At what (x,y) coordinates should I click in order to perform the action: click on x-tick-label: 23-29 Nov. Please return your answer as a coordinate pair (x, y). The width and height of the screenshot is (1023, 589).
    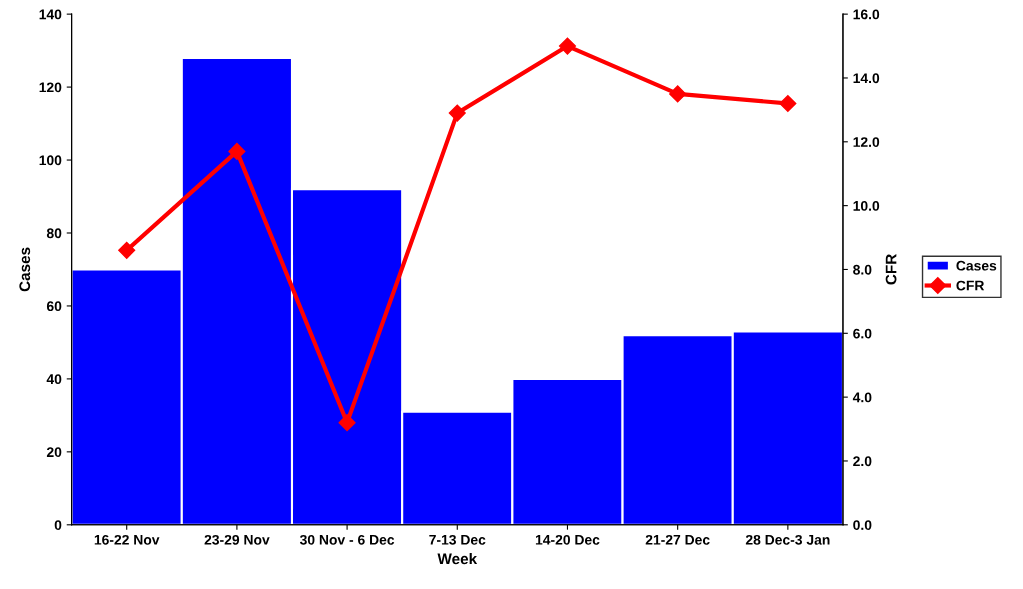
    Looking at the image, I should click on (237, 539).